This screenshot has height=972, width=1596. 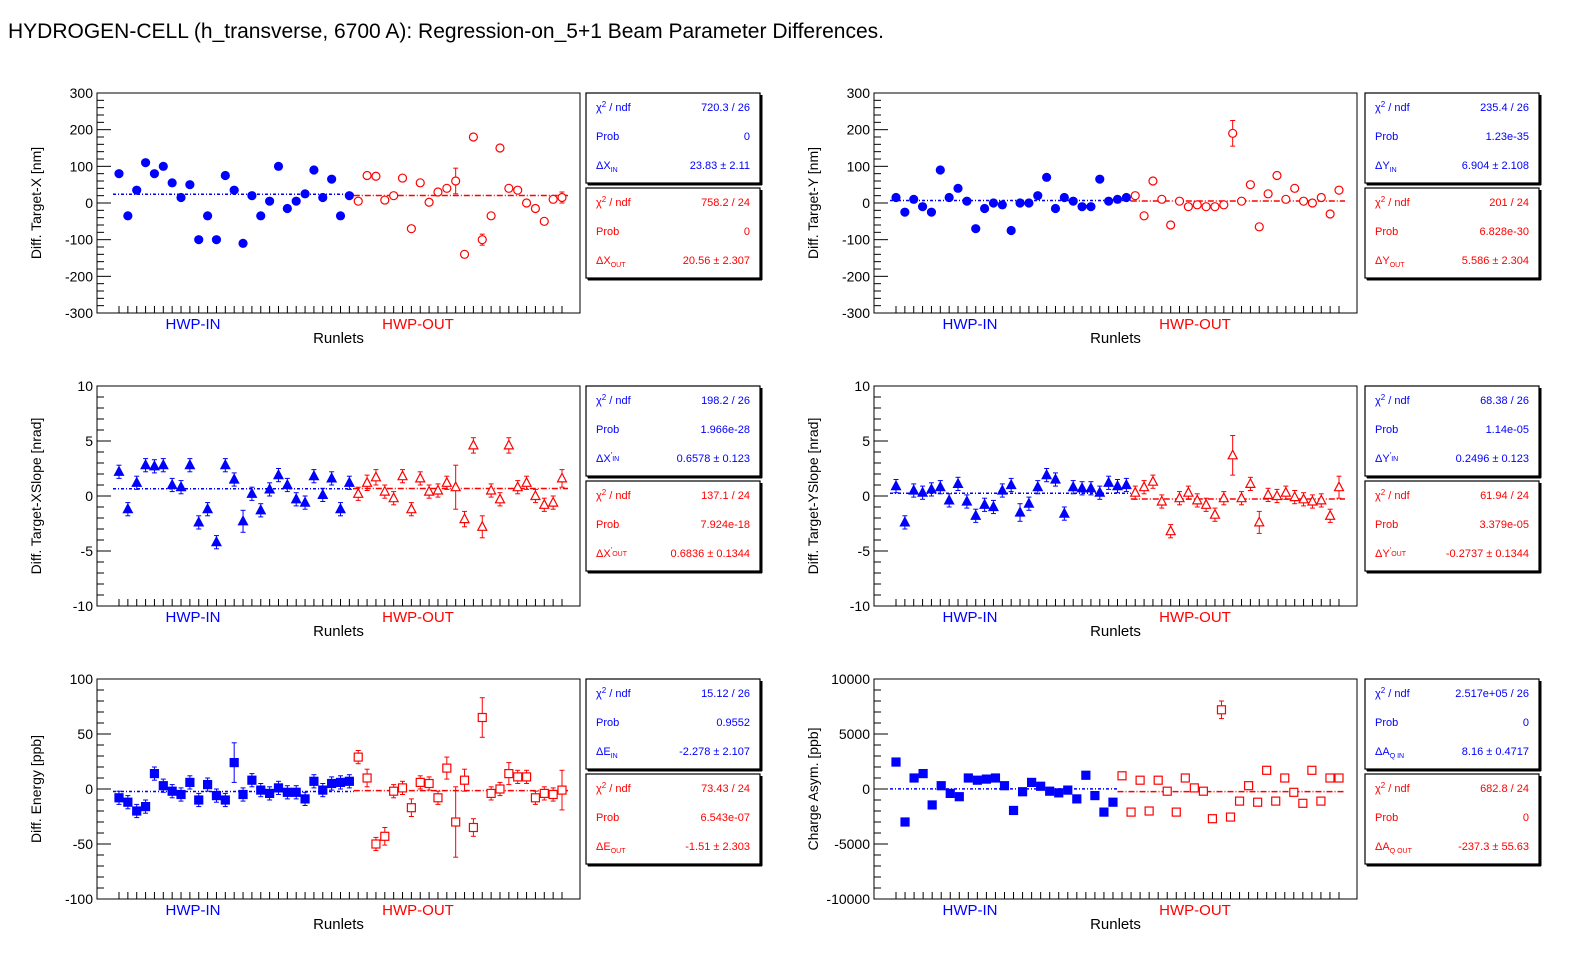 What do you see at coordinates (862, 386) in the screenshot?
I see `y-tick-label: 10` at bounding box center [862, 386].